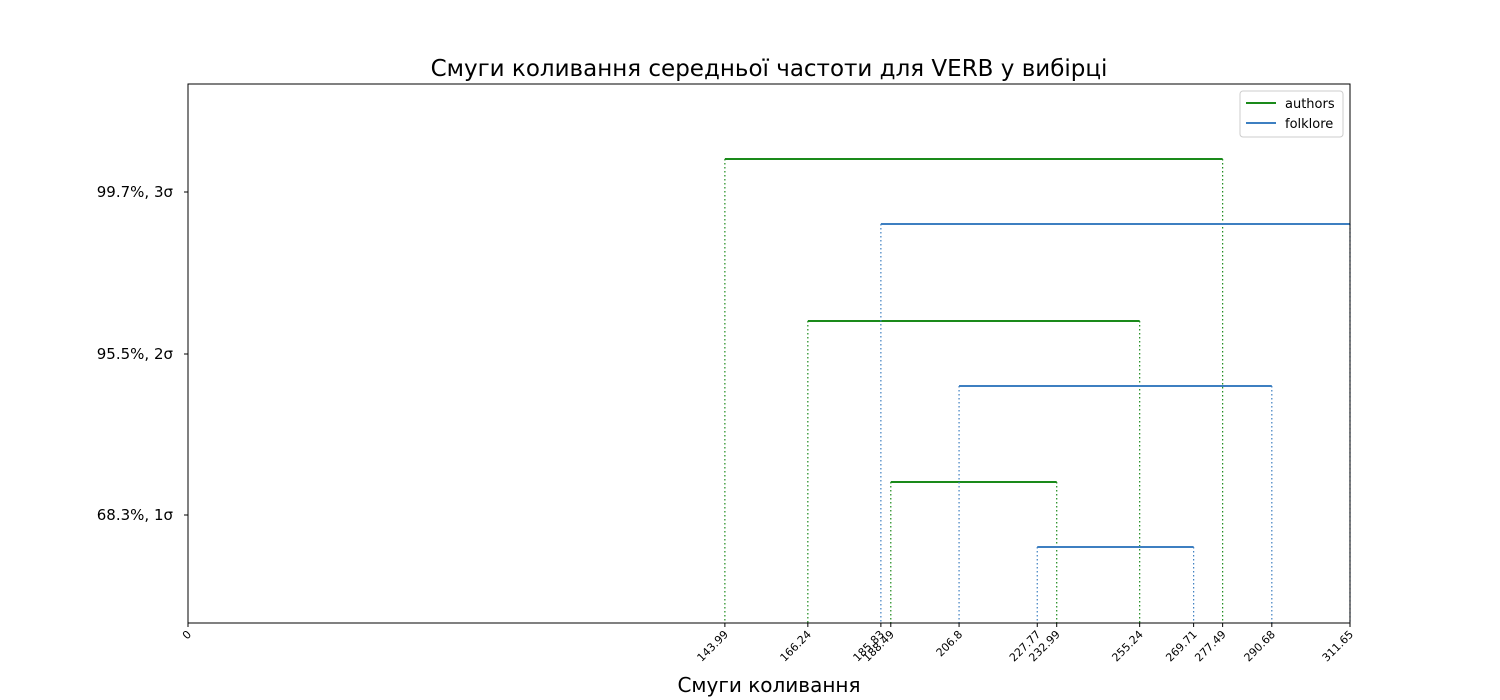 The image size is (1500, 700). I want to click on x-axis-label: Смуги коливання, so click(768, 685).